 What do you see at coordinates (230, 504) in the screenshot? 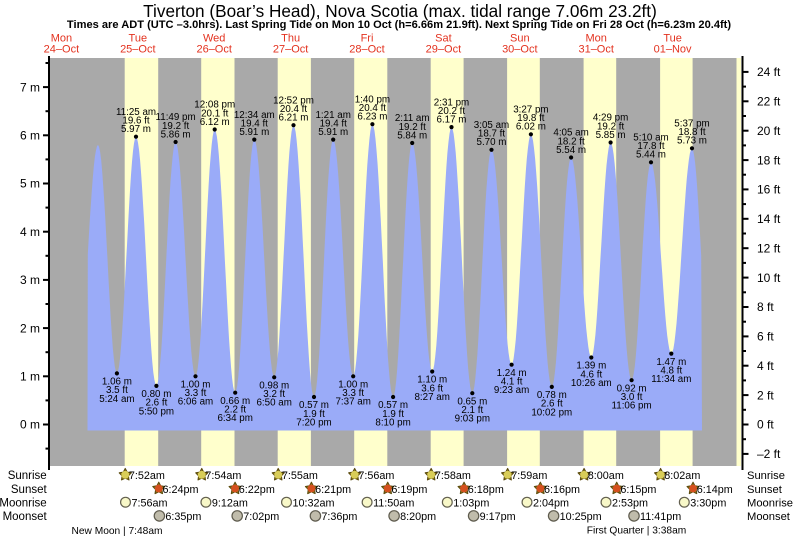
I see `svg-text: 9:12am` at bounding box center [230, 504].